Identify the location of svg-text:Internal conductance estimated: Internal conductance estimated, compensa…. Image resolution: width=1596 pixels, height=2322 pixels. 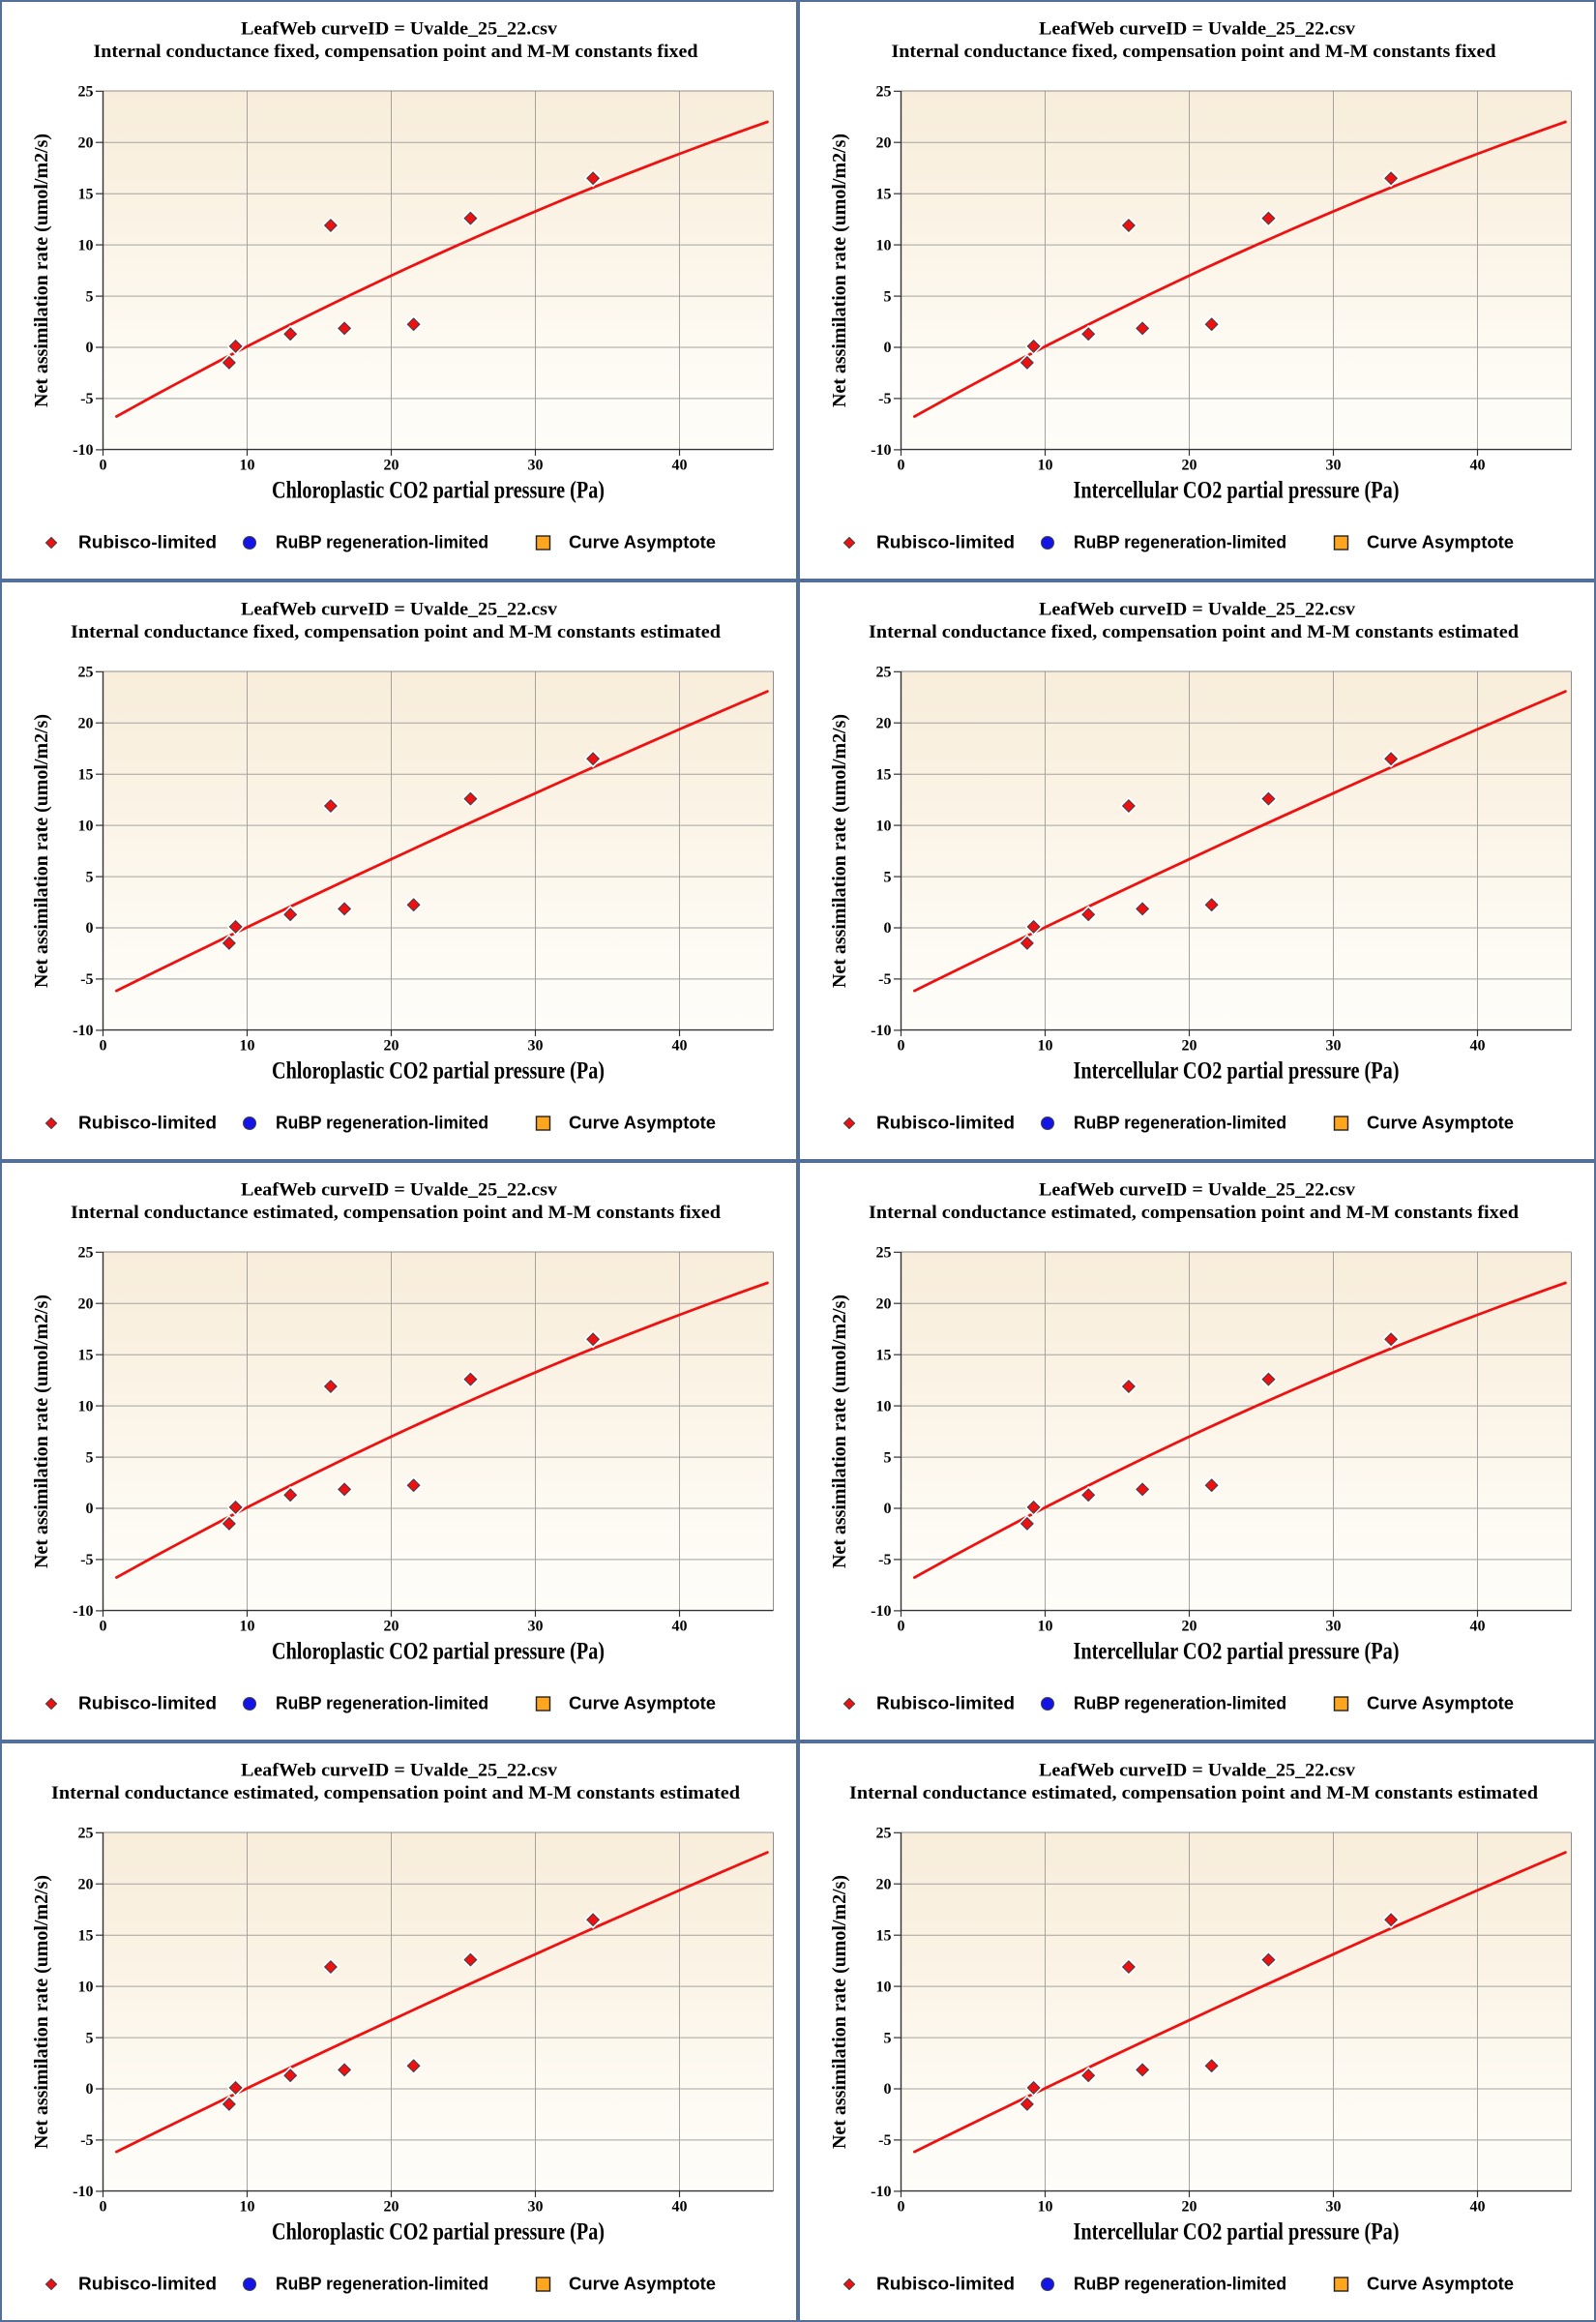
(1193, 1793).